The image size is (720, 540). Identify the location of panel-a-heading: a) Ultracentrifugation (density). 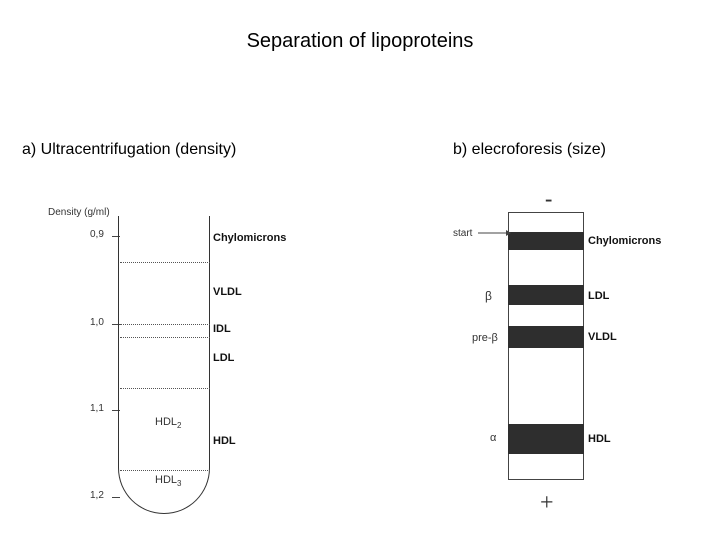
(129, 149).